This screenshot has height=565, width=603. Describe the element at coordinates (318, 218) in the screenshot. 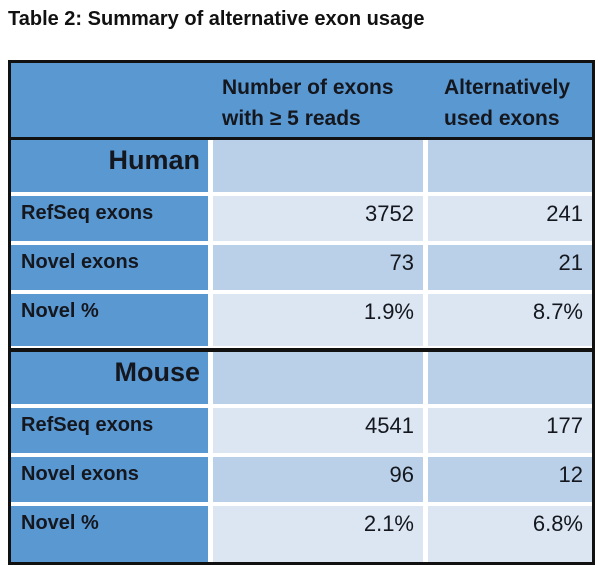

I see `value-cell: 3752` at that location.